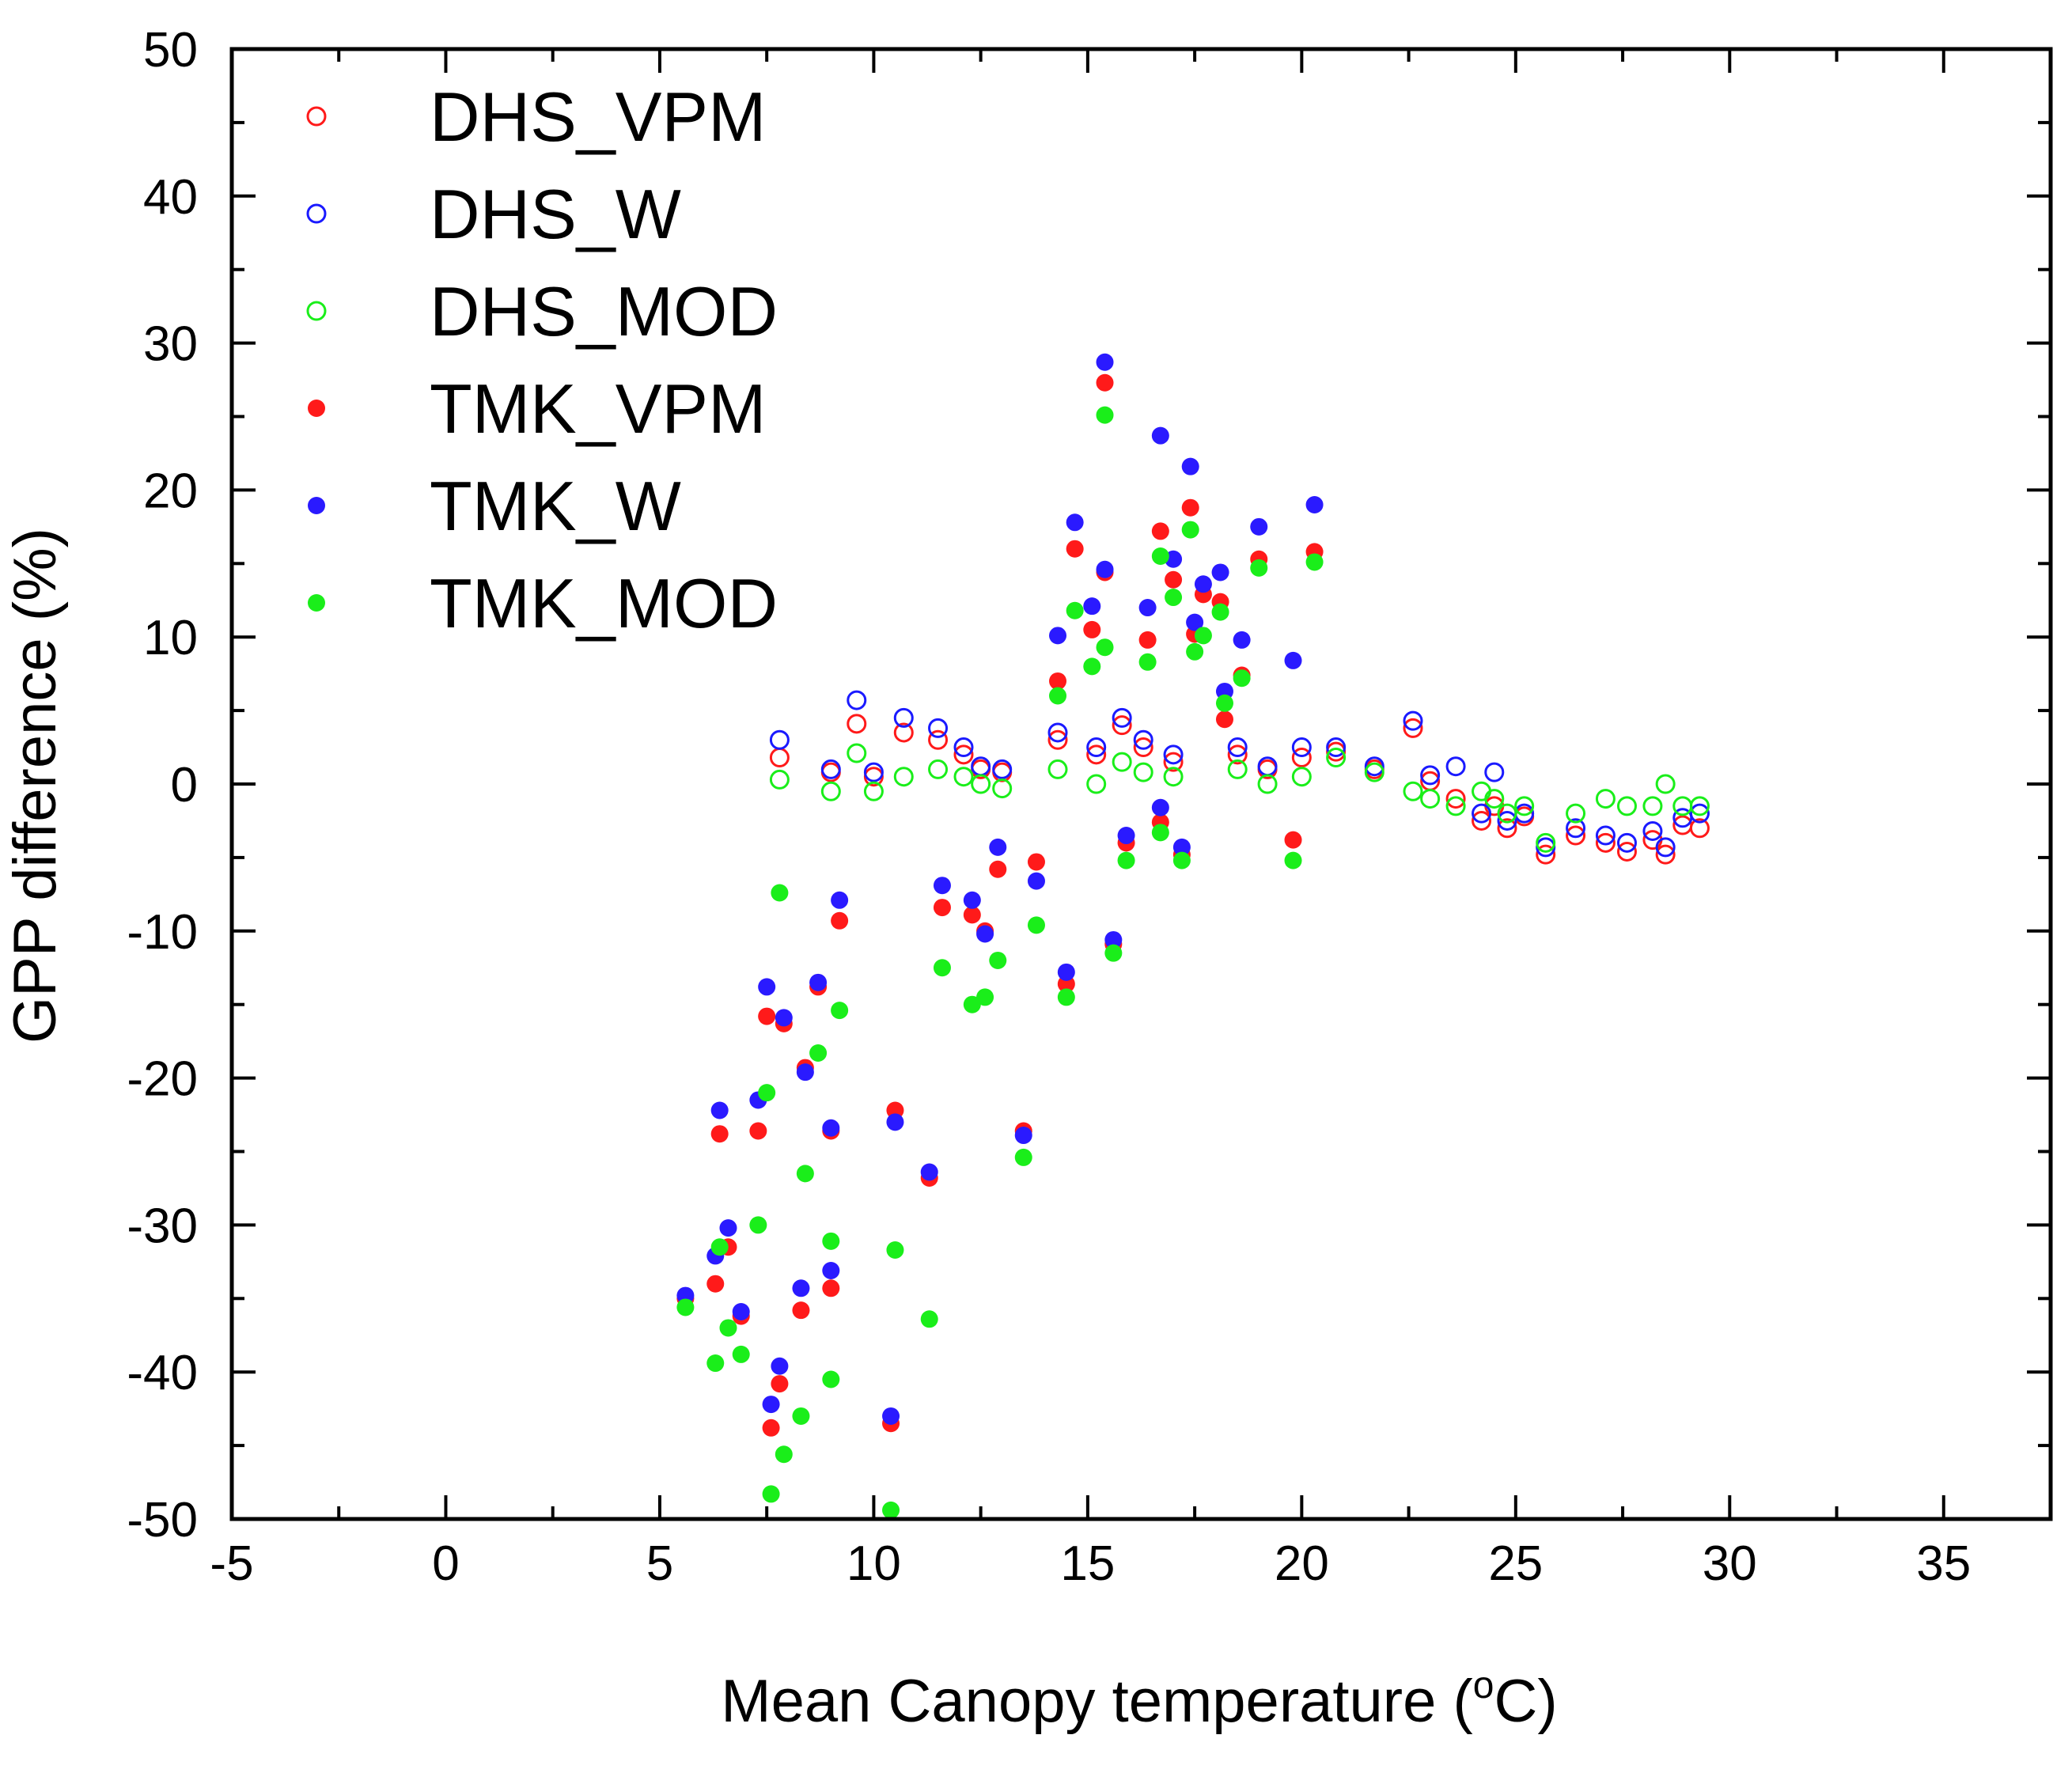 Image resolution: width=2072 pixels, height=1769 pixels. I want to click on y-axis-title: GPP difference (%), so click(35, 786).